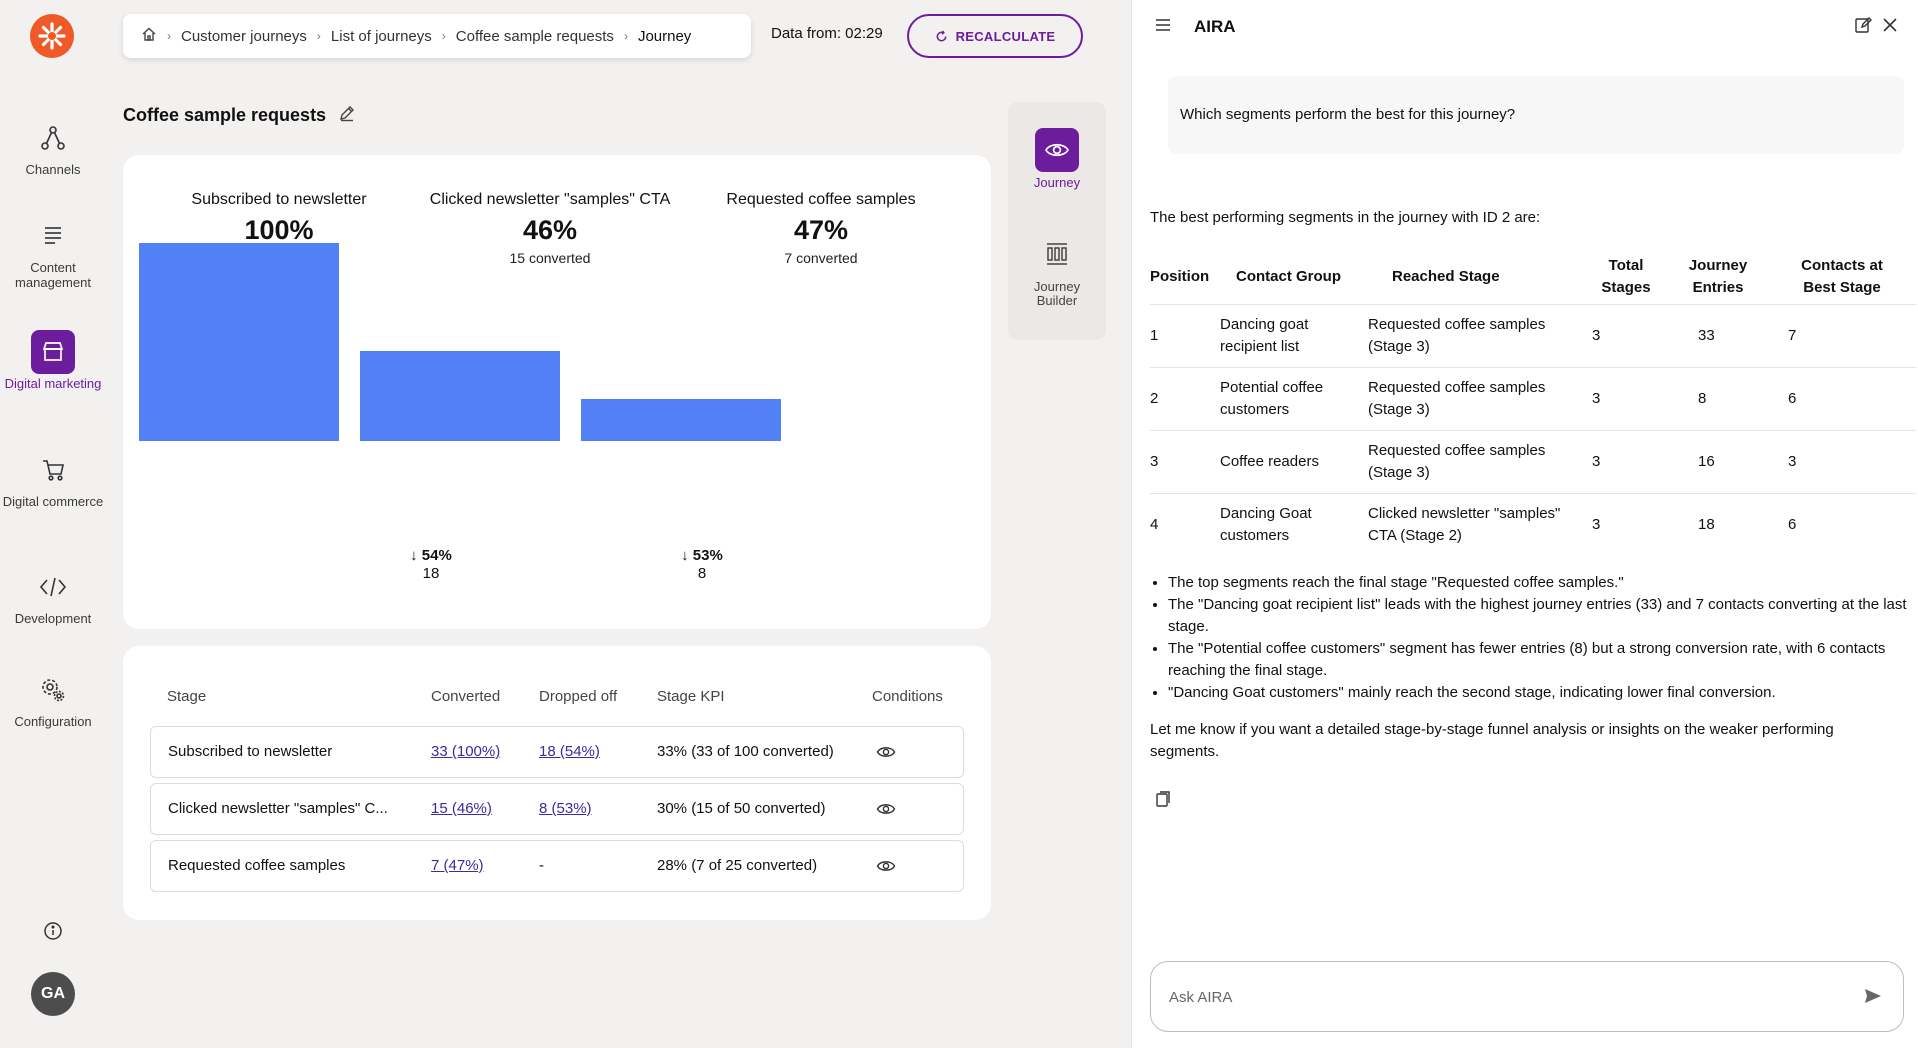  What do you see at coordinates (569, 751) in the screenshot?
I see `row-dropped-link: 18 (54%)` at bounding box center [569, 751].